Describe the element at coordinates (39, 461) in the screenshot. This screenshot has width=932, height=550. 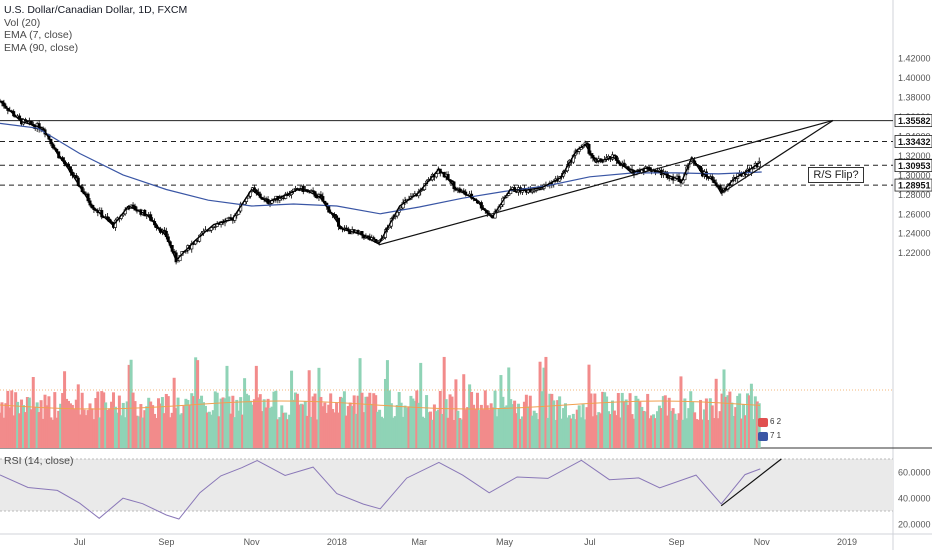
I see `rsi-study-label: RSI (14, close)` at that location.